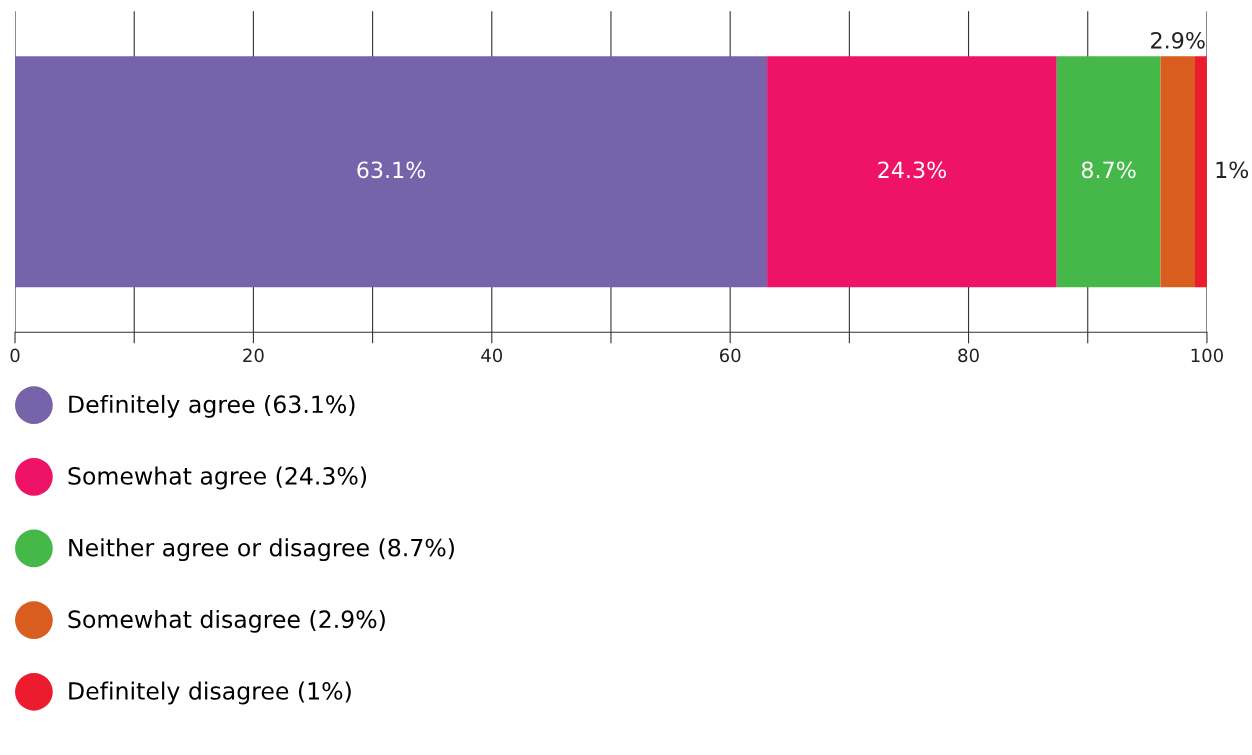  Describe the element at coordinates (253, 355) in the screenshot. I see `x-tick-label: 20` at that location.